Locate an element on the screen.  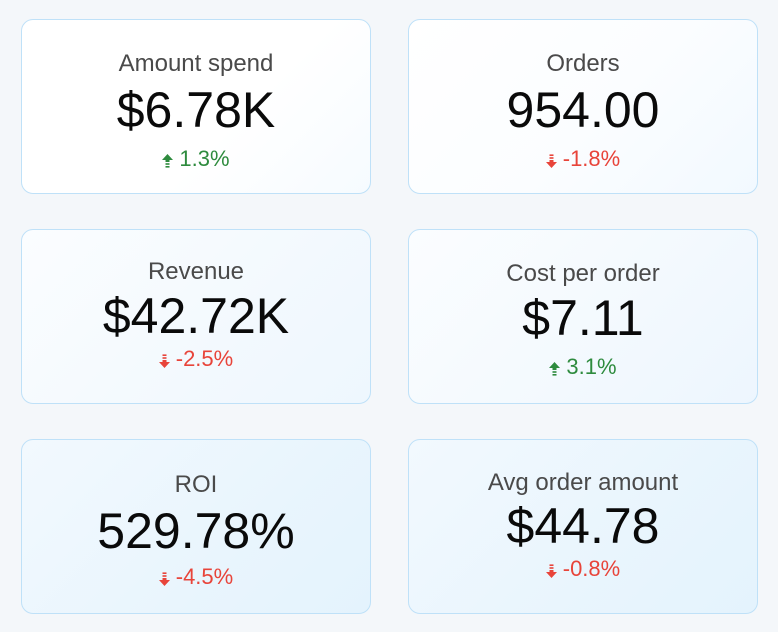
metric-value: $7.11 is located at coordinates (583, 318).